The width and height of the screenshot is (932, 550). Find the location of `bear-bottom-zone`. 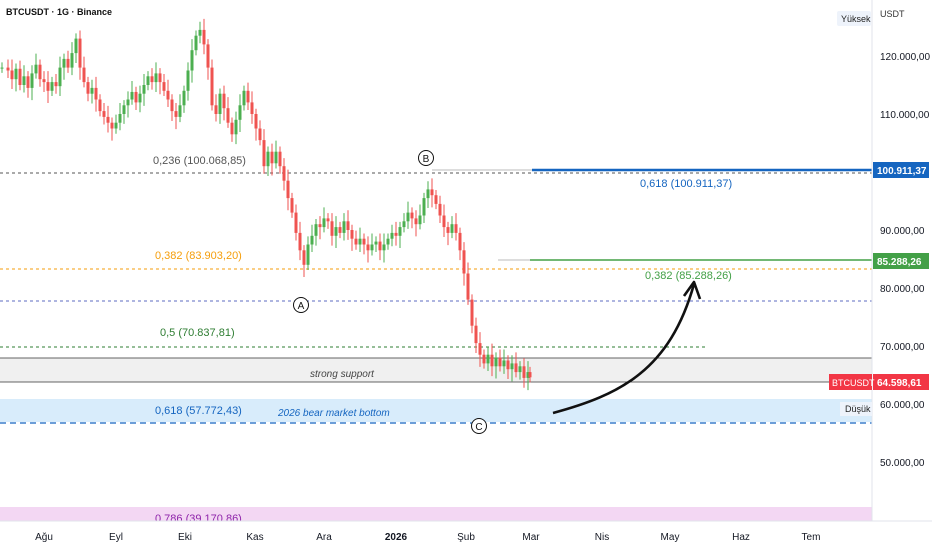

bear-bottom-zone is located at coordinates (436, 410).